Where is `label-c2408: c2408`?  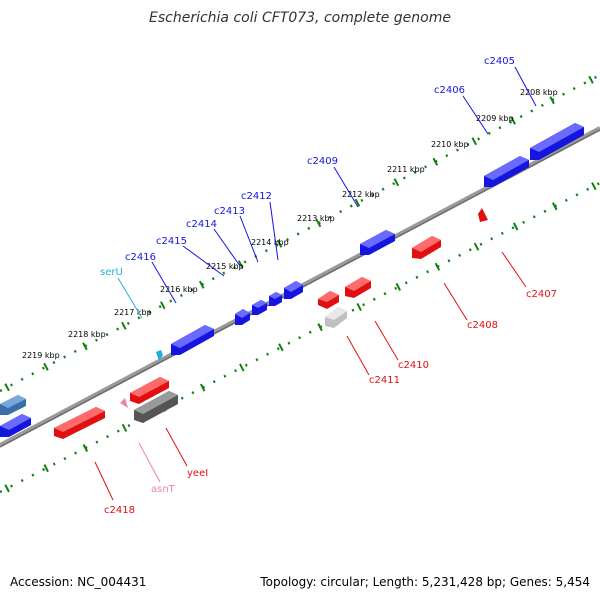
label-c2408: c2408 is located at coordinates (482, 325).